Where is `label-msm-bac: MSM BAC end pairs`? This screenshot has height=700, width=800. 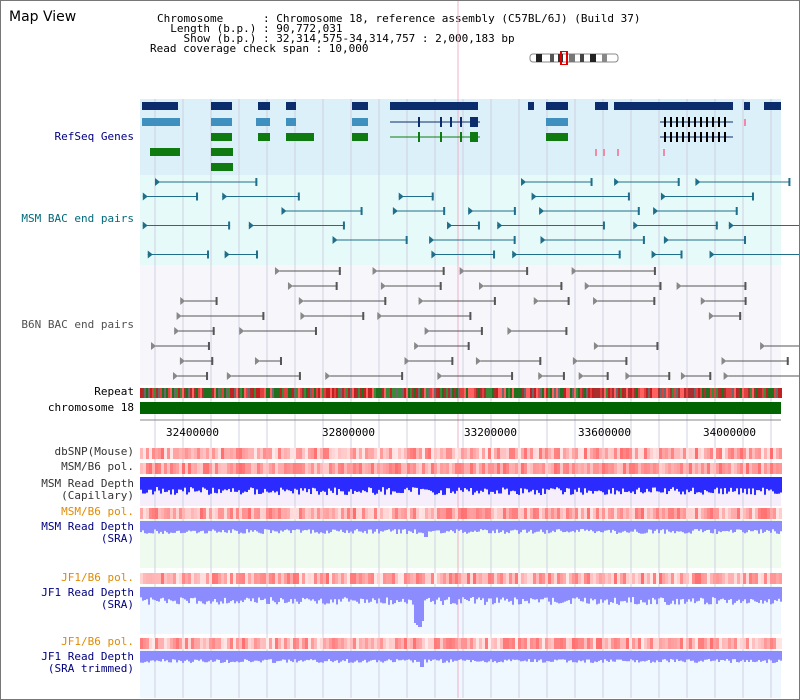
label-msm-bac: MSM BAC end pairs is located at coordinates (77, 218).